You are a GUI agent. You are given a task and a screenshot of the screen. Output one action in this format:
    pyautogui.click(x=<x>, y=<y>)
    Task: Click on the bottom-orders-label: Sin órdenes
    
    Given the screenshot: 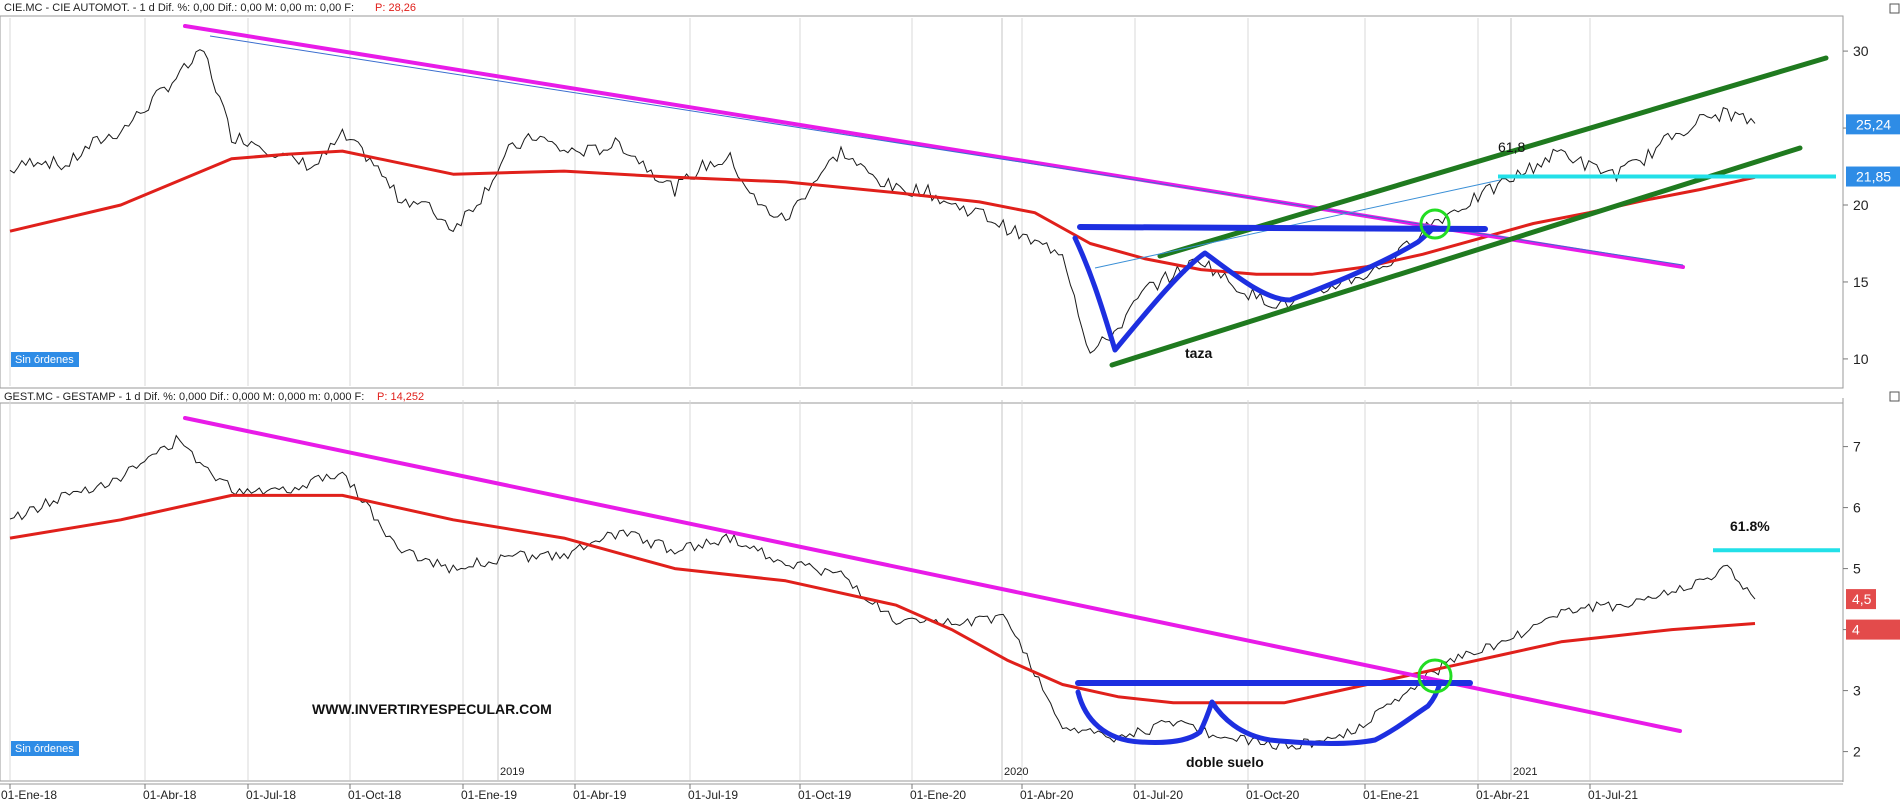 What is the action you would take?
    pyautogui.click(x=44, y=749)
    